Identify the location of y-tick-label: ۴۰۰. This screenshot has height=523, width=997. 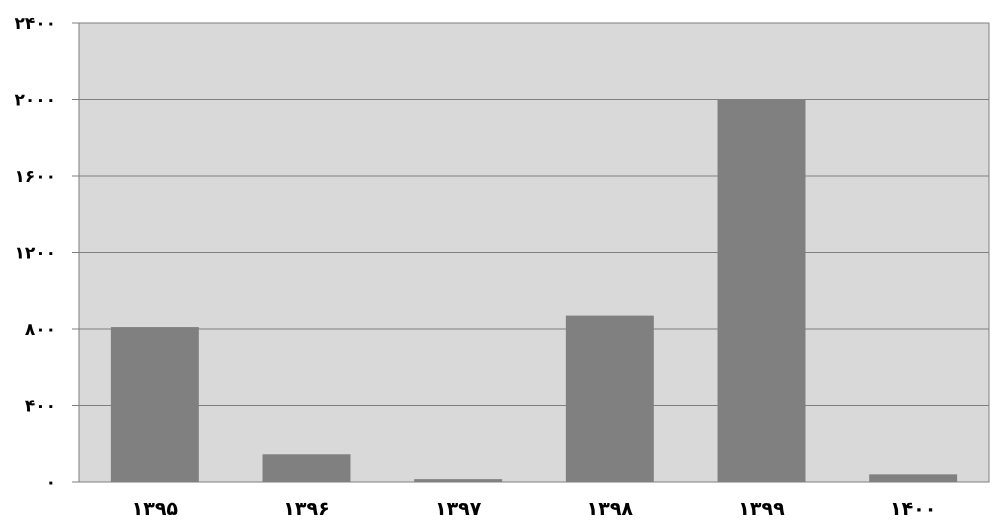
(40, 407).